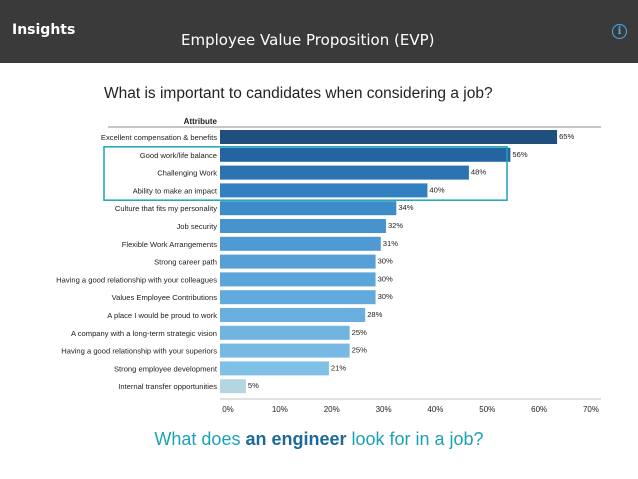 This screenshot has height=479, width=638. I want to click on caption: What does an engineer look for in a job?, so click(319, 439).